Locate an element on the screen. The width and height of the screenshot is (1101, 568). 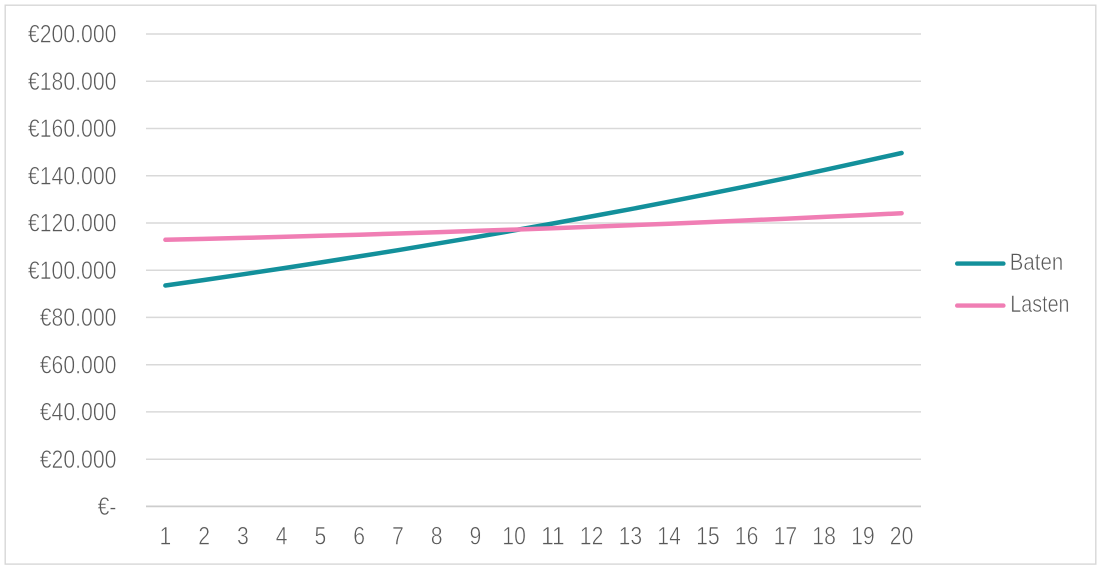
svg-text: 19 is located at coordinates (863, 537).